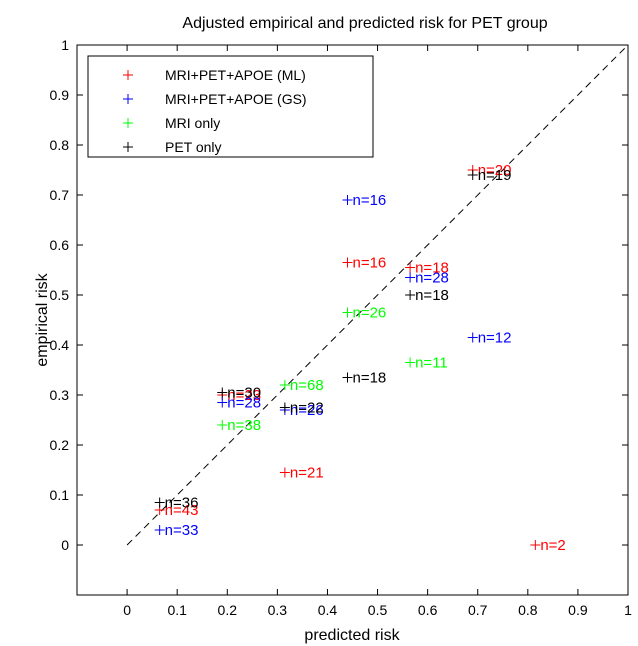 This screenshot has height=646, width=638. What do you see at coordinates (42, 319) in the screenshot?
I see `y-axis-label: empirical risk` at bounding box center [42, 319].